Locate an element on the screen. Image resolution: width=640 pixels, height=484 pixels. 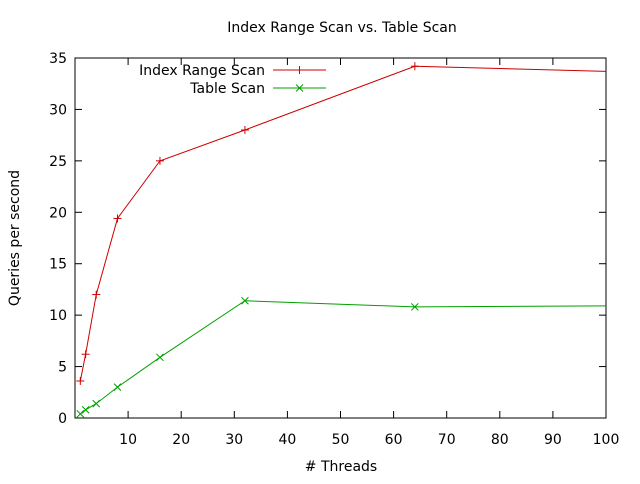
legend-label: Index Range Scan is located at coordinates (202, 71).